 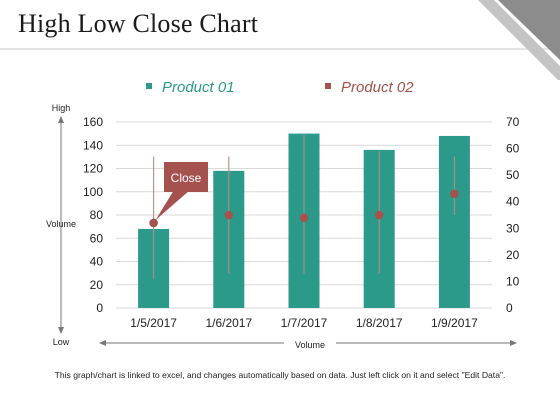 I want to click on y-right-tick-label: 20, so click(x=513, y=255).